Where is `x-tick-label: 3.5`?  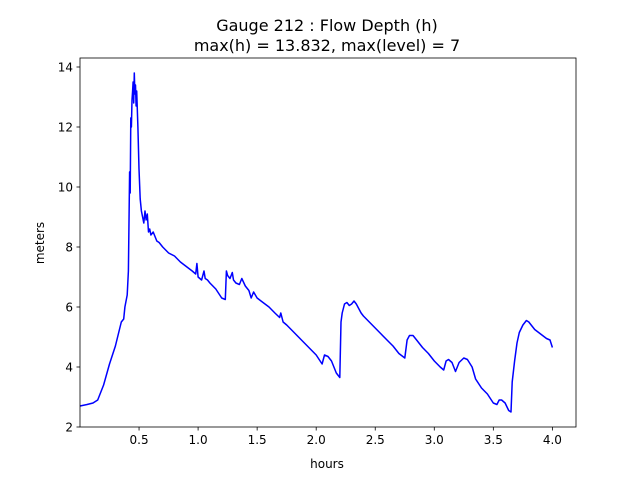 x-tick-label: 3.5 is located at coordinates (493, 440).